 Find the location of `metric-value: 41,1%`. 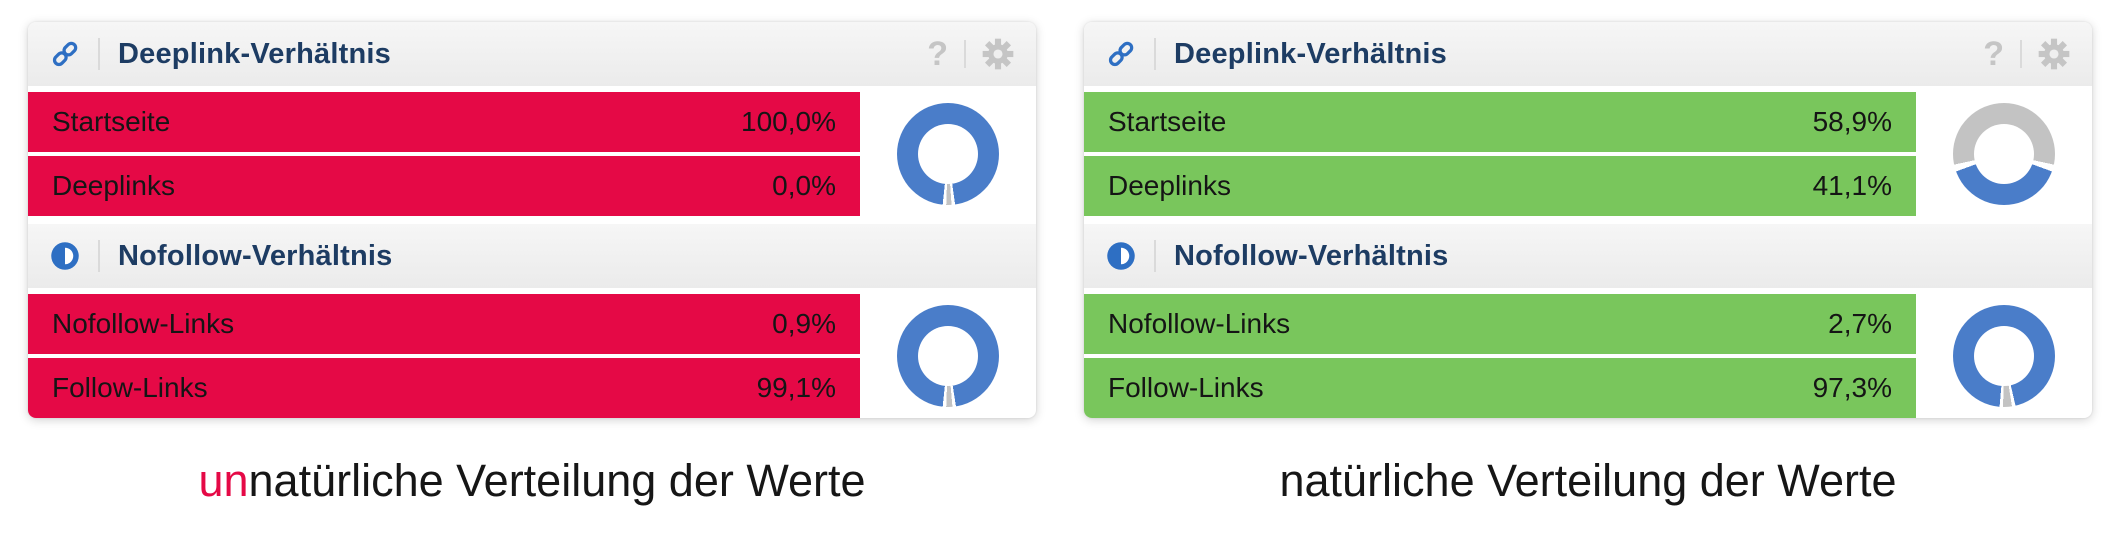

metric-value: 41,1% is located at coordinates (1852, 185).